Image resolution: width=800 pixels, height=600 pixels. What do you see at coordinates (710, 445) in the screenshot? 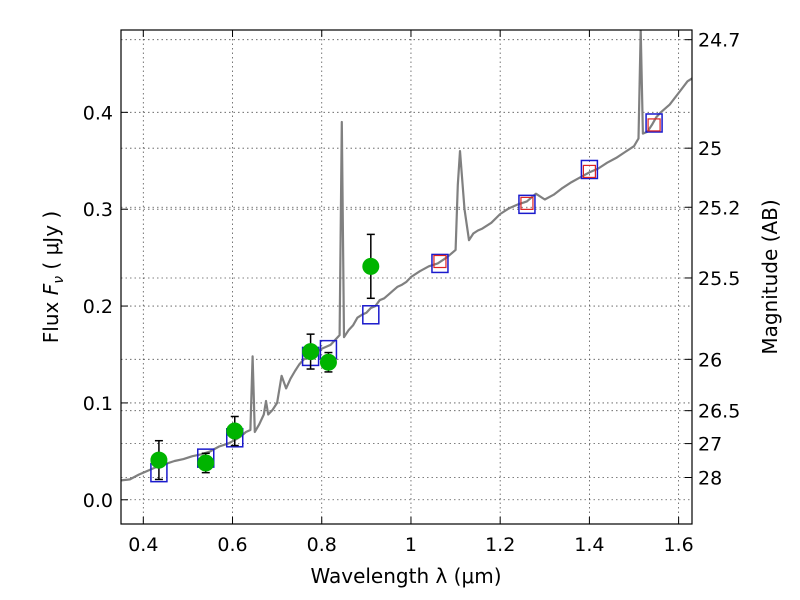
I see `y2-tick-label: 27` at bounding box center [710, 445].